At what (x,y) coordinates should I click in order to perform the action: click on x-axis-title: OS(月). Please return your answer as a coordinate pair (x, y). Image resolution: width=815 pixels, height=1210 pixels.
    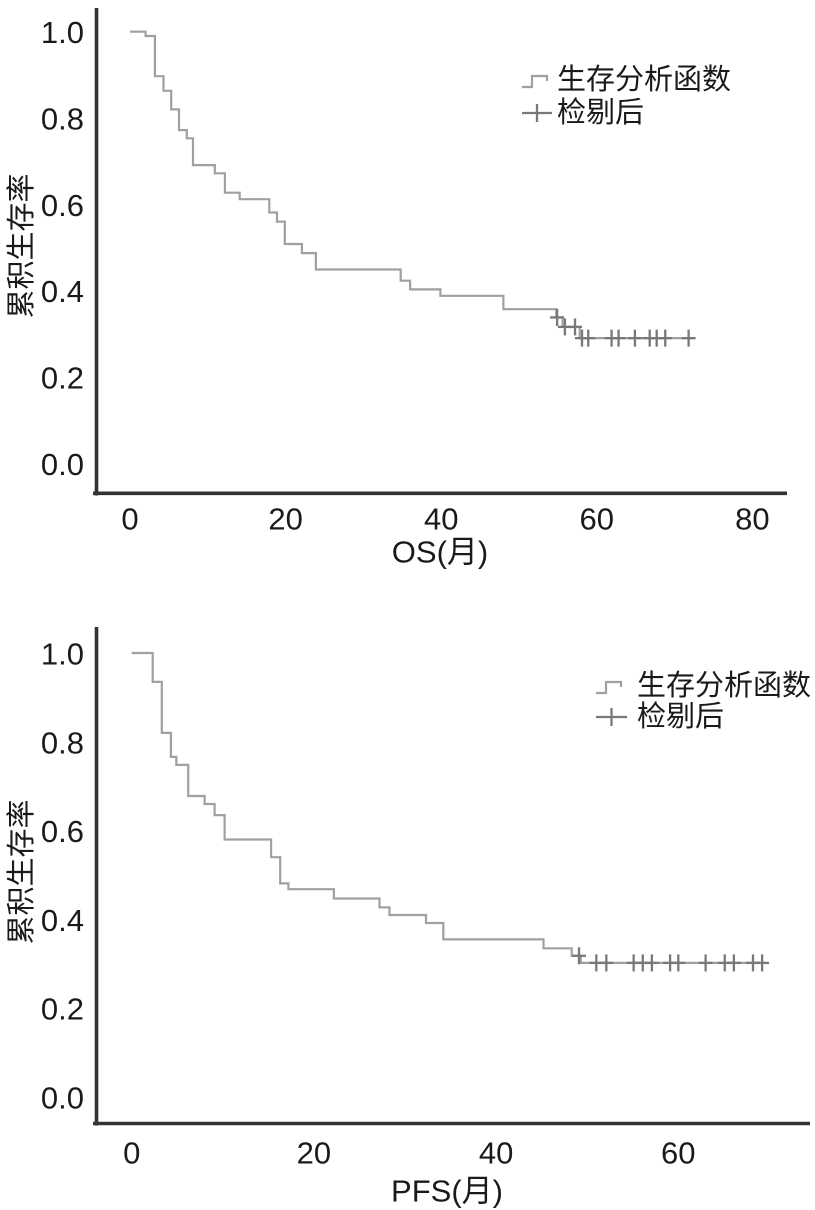
    Looking at the image, I should click on (440, 552).